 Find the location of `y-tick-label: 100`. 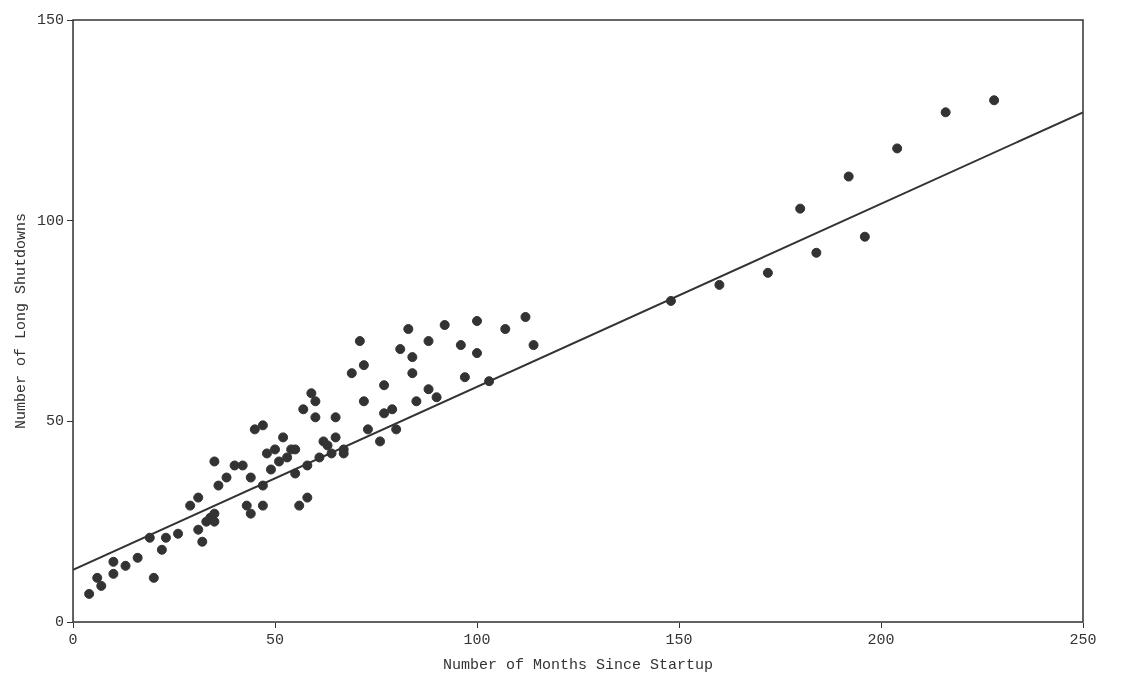

y-tick-label: 100 is located at coordinates (50, 221).